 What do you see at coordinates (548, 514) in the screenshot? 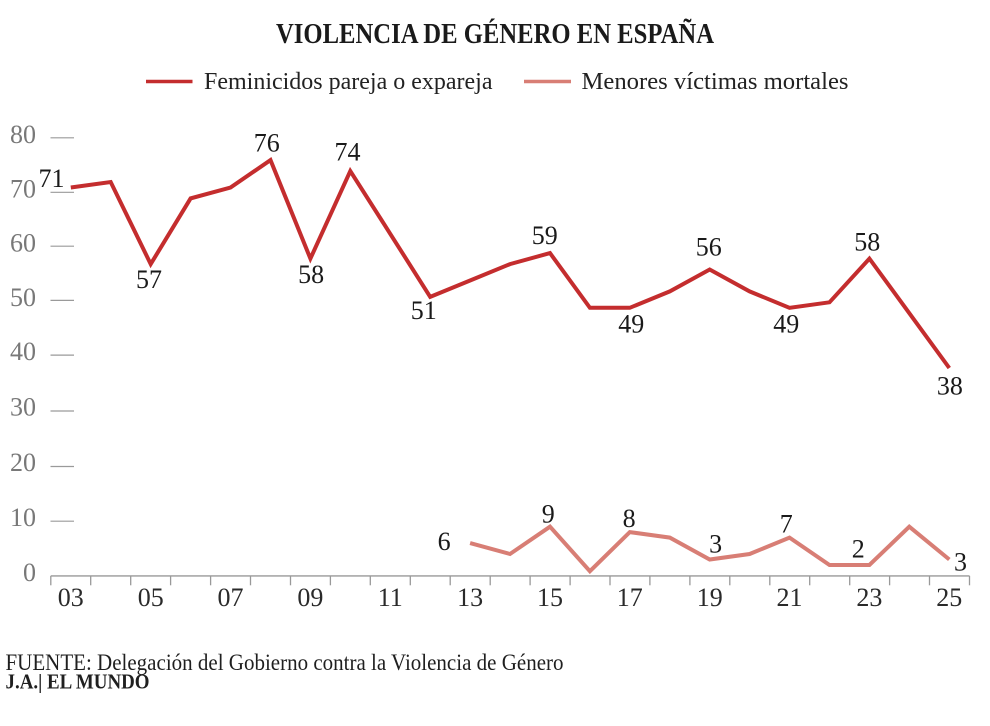
I see `svg-text: 9` at bounding box center [548, 514].